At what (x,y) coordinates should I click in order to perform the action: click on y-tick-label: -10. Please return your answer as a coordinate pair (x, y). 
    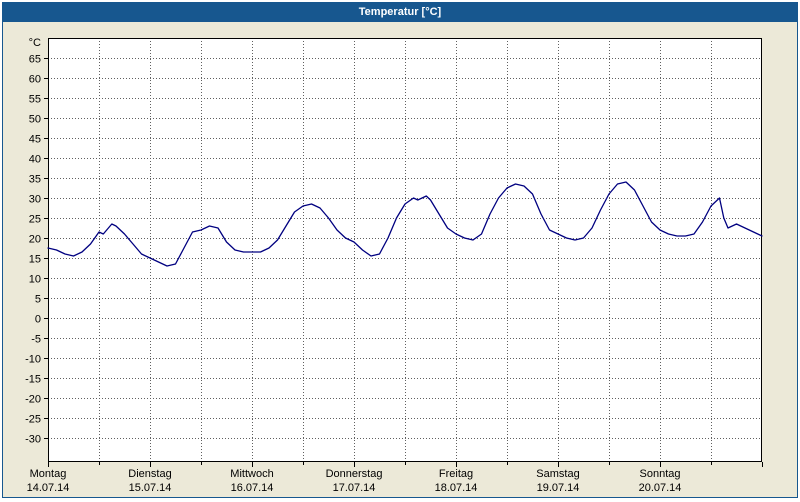
    Looking at the image, I should click on (33, 360).